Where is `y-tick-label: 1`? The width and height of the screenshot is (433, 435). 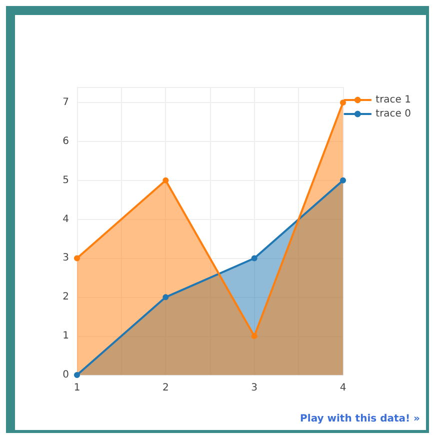 y-tick-label: 1 is located at coordinates (65, 336).